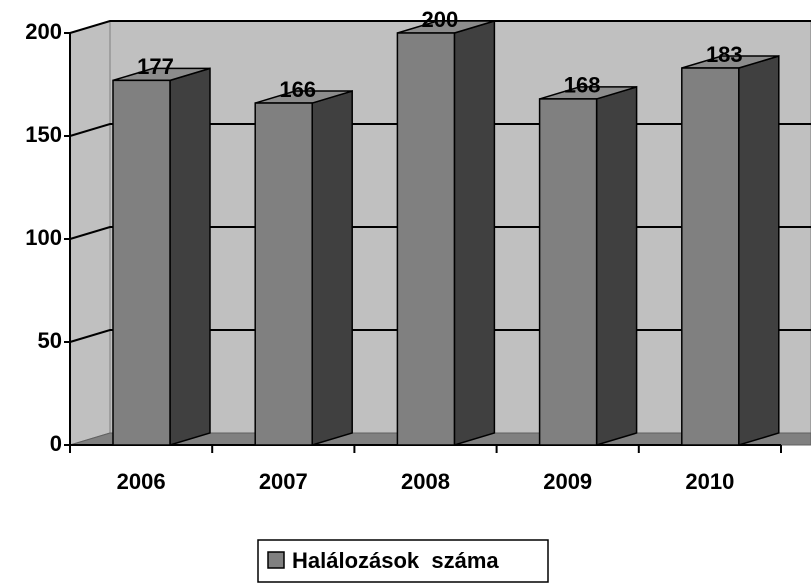 This screenshot has width=811, height=583. What do you see at coordinates (582, 85) in the screenshot?
I see `data-label: 168` at bounding box center [582, 85].